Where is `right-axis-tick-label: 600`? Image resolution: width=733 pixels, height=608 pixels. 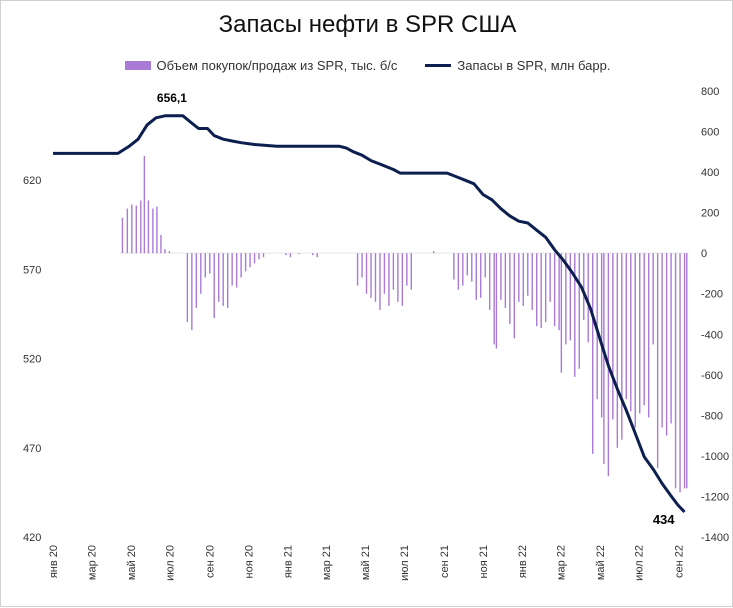
right-axis-tick-label: 600 is located at coordinates (710, 133).